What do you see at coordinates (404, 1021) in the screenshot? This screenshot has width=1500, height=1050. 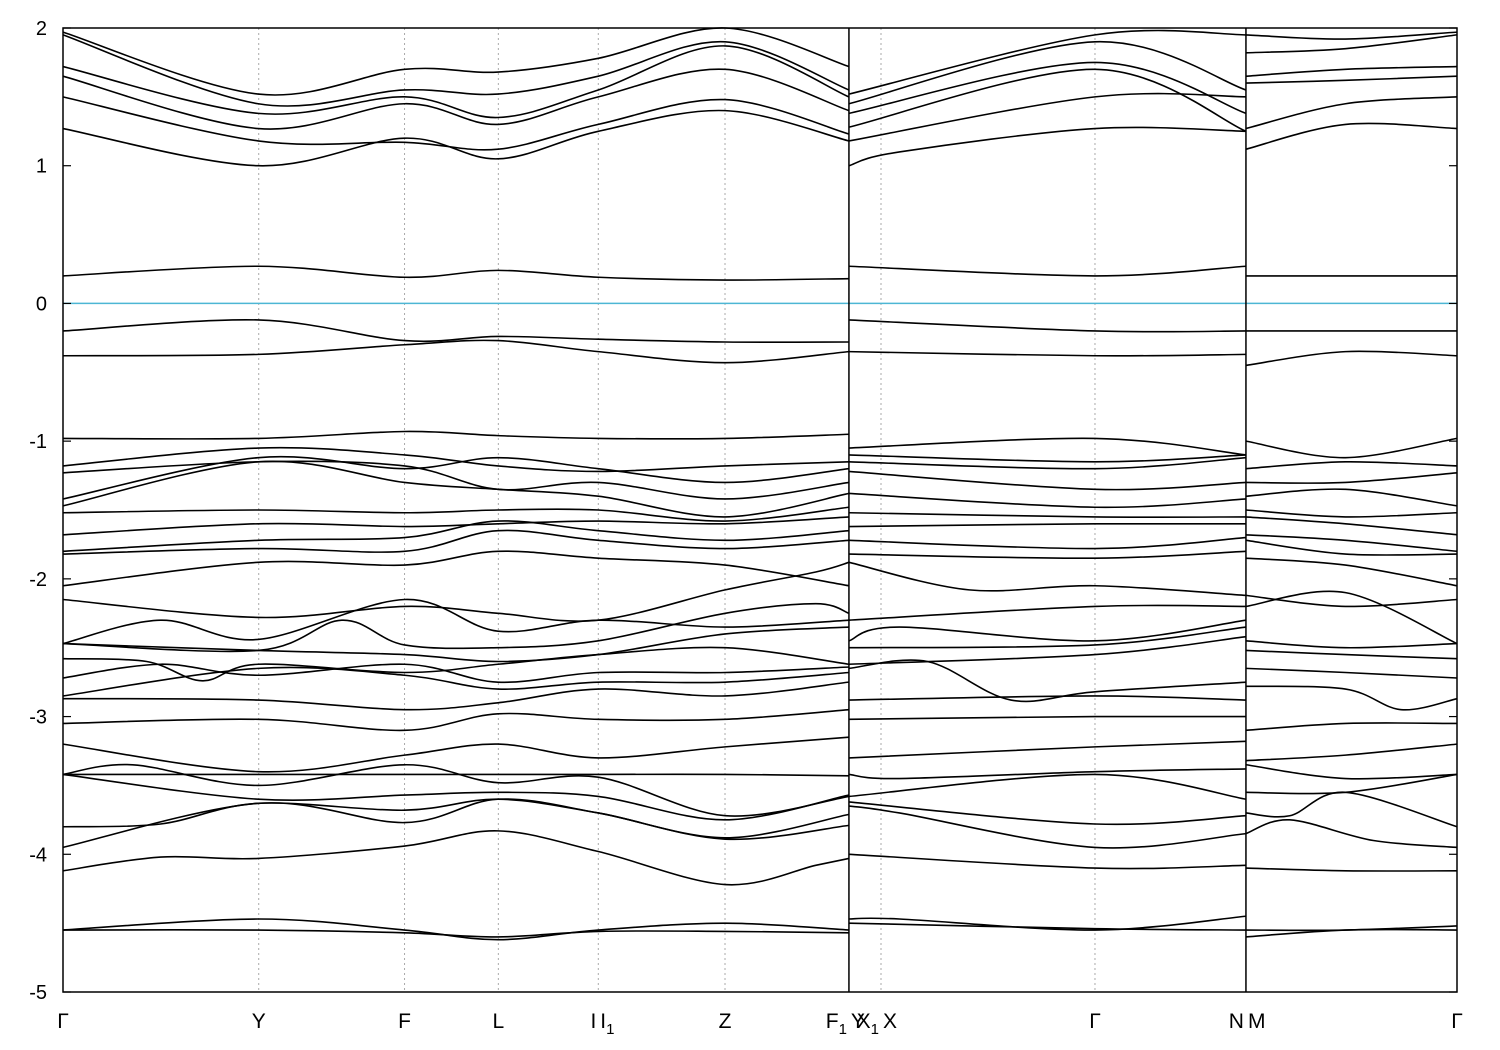 I see `x-tick-label: F` at bounding box center [404, 1021].